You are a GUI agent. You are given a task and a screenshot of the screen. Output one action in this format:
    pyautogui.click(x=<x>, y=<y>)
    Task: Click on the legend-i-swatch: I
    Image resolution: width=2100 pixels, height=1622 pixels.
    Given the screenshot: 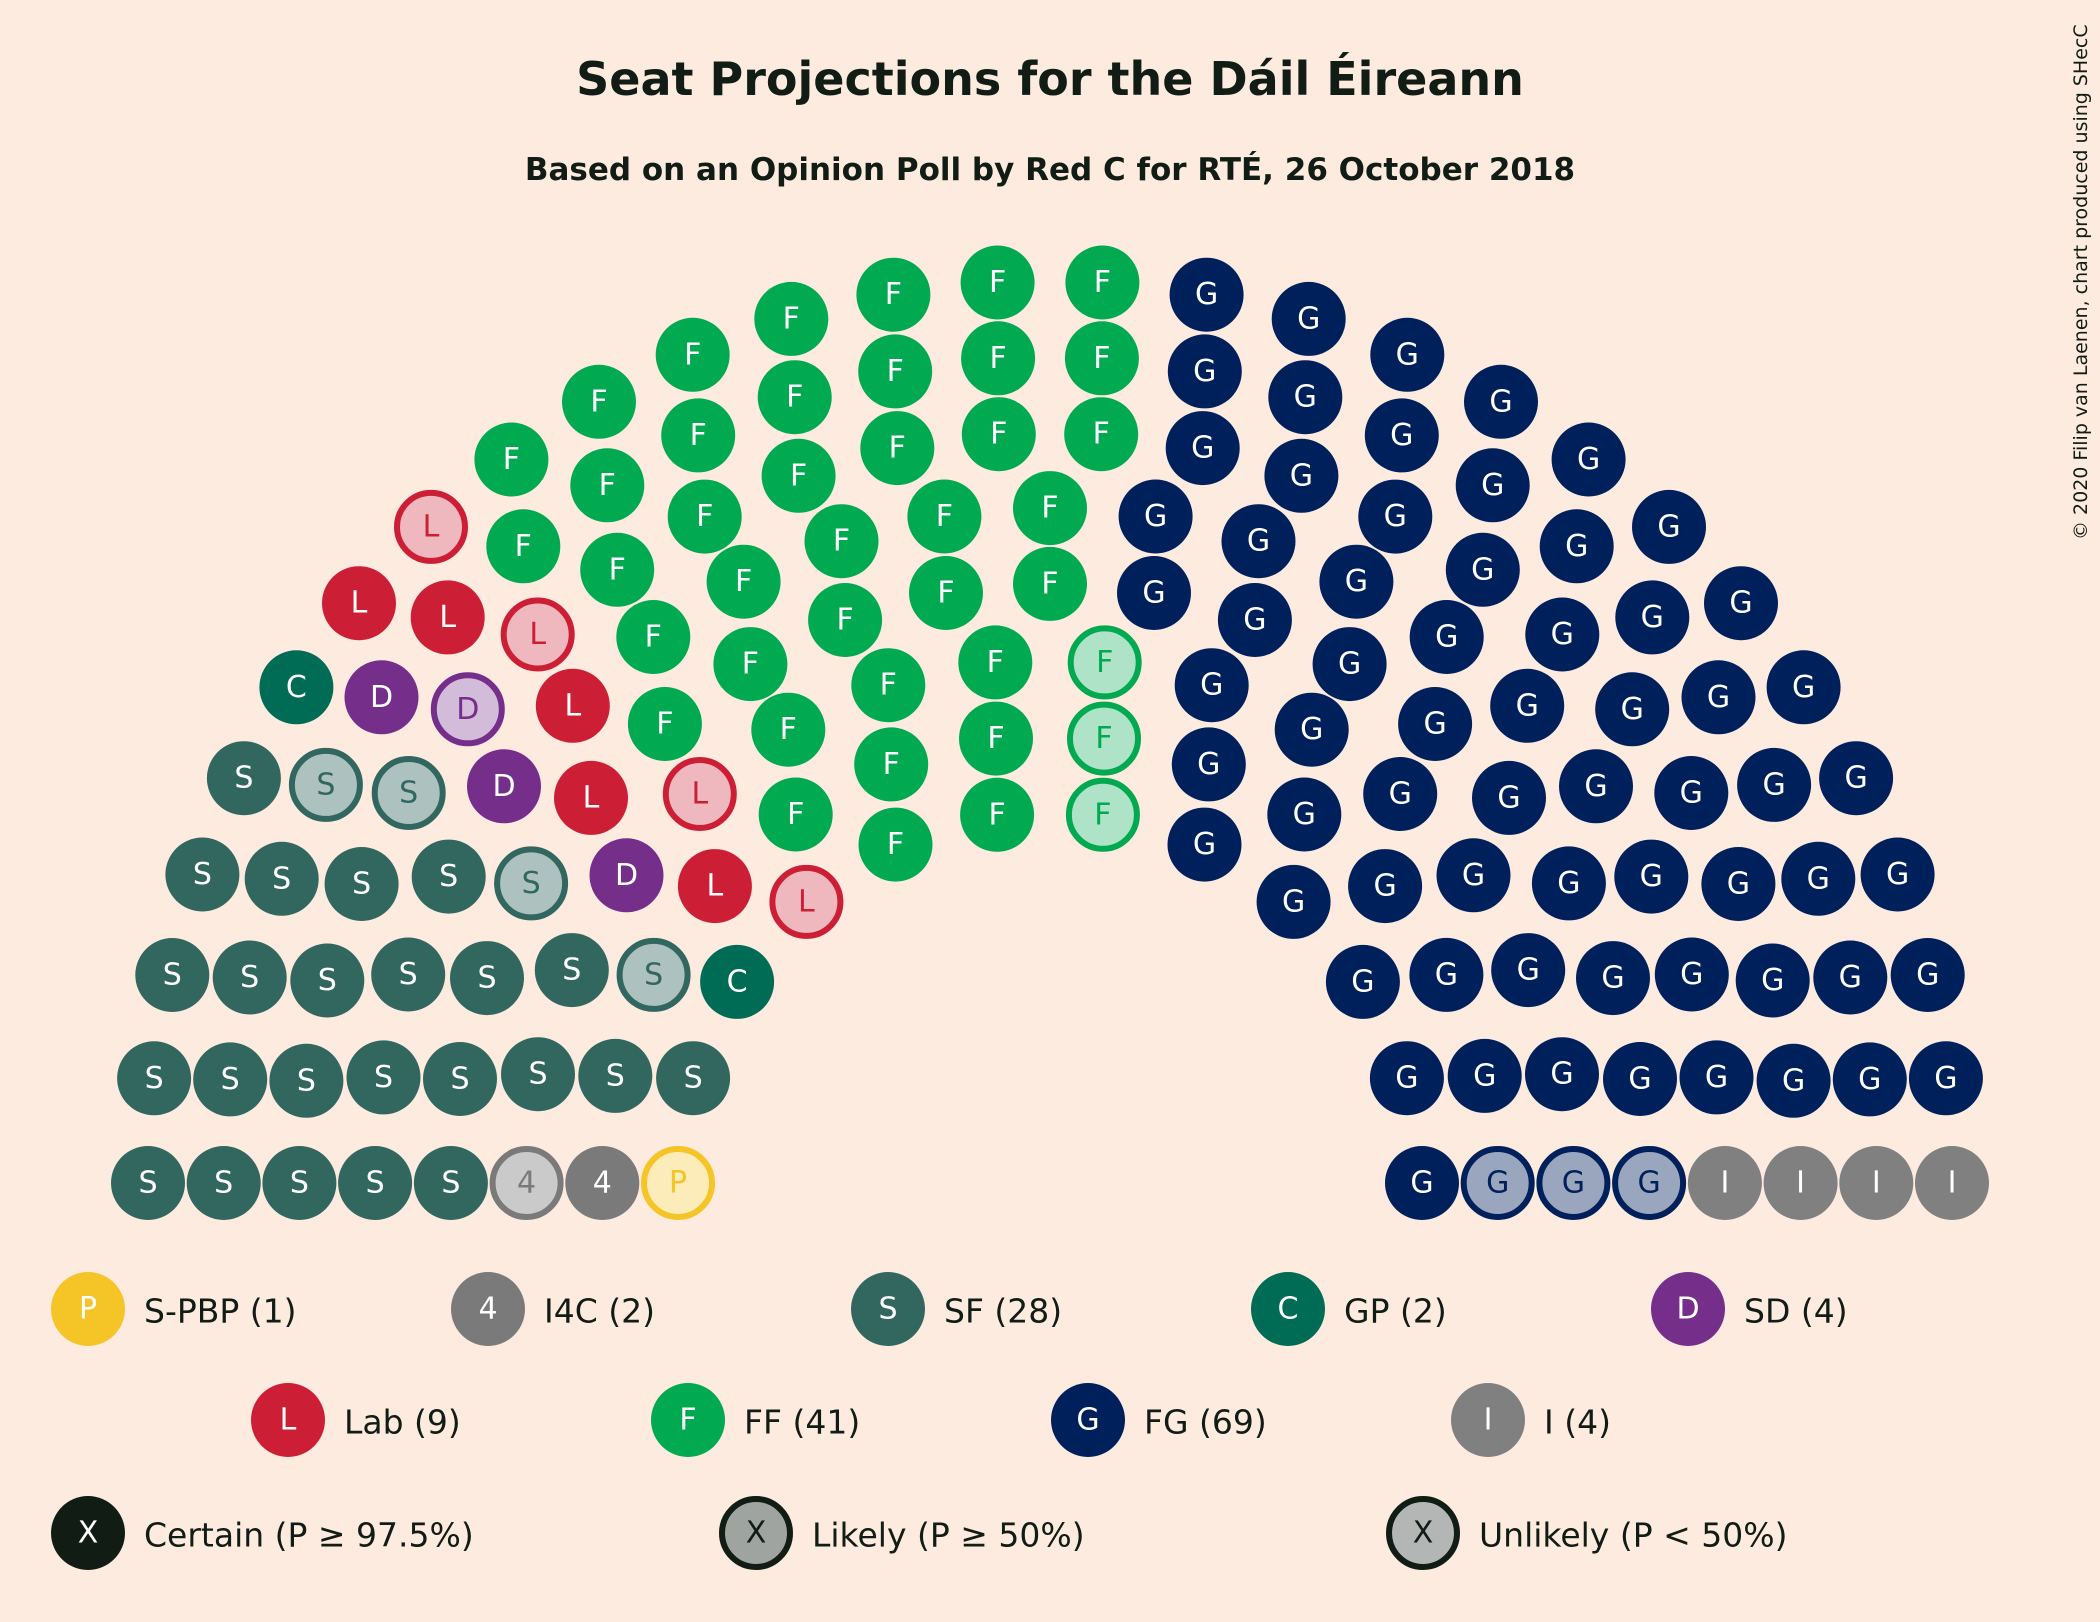 What is the action you would take?
    pyautogui.click(x=1488, y=1420)
    